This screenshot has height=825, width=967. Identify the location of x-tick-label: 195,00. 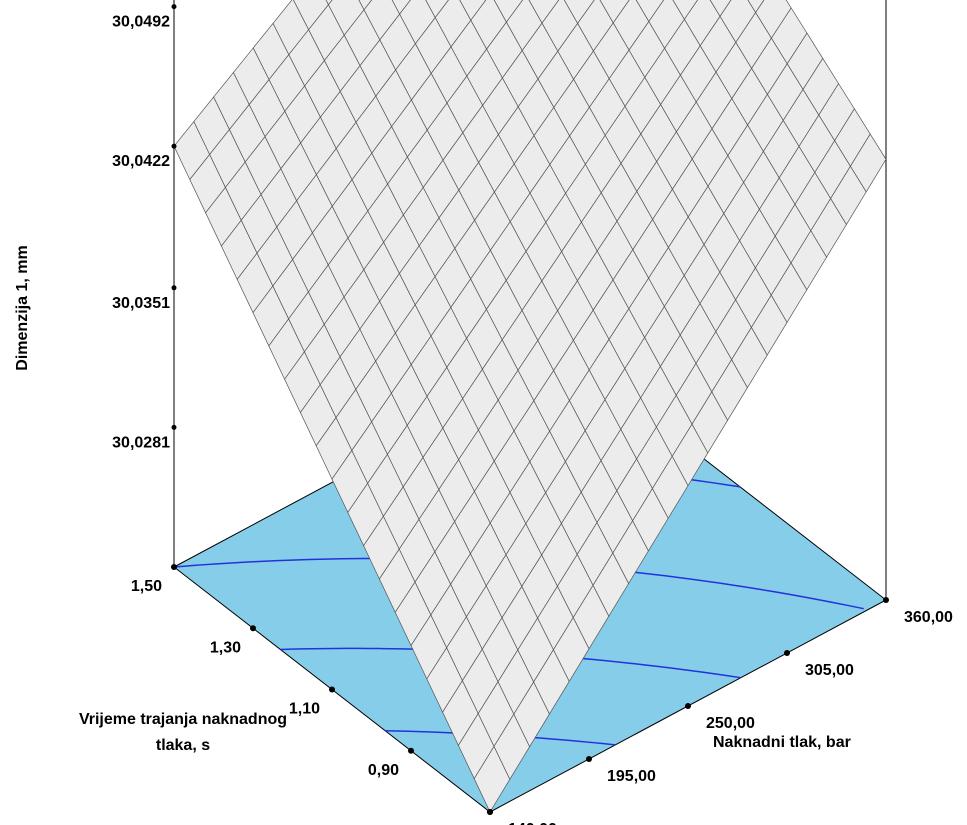
(631, 776).